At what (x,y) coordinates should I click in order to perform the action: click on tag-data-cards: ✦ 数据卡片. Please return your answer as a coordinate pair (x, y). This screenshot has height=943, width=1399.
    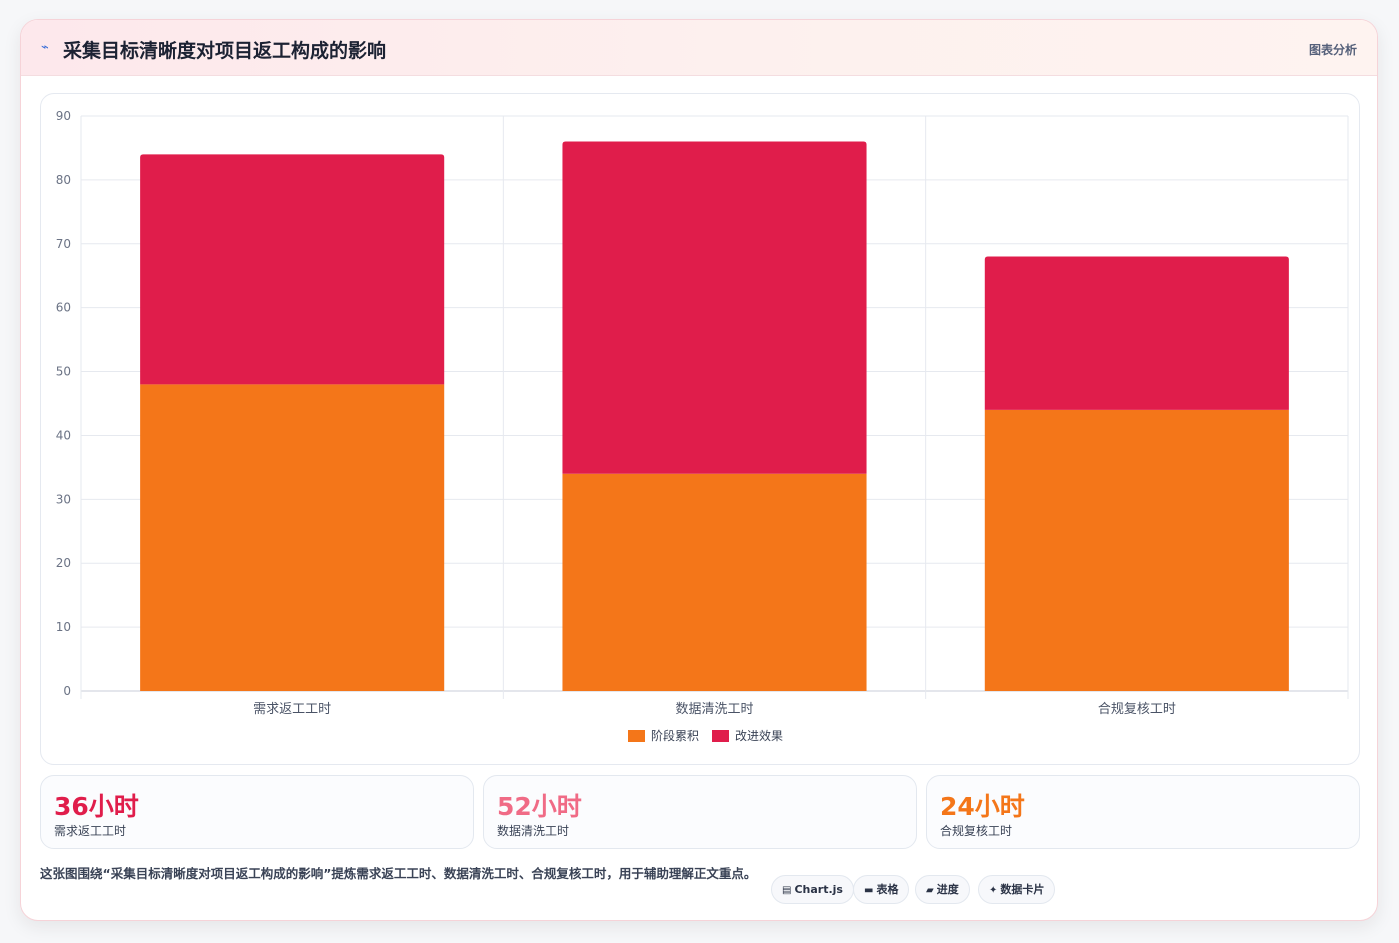
    Looking at the image, I should click on (1017, 889).